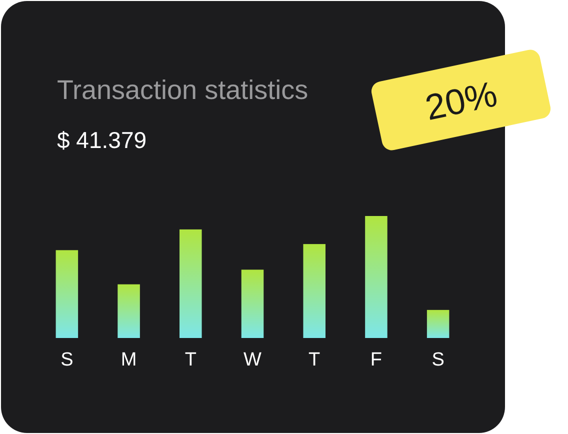 The height and width of the screenshot is (434, 568). I want to click on x-tick-label: M, so click(128, 359).